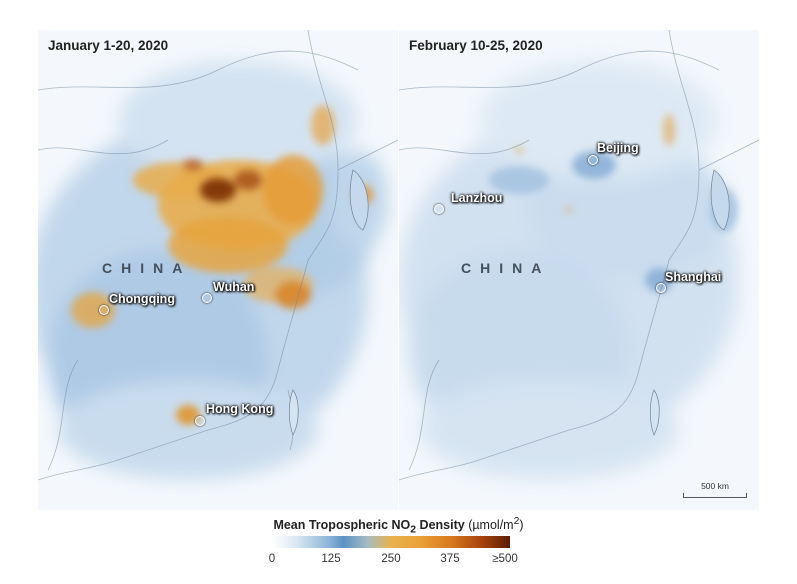 This screenshot has height=584, width=797. I want to click on city-marker-wuhan, so click(207, 298).